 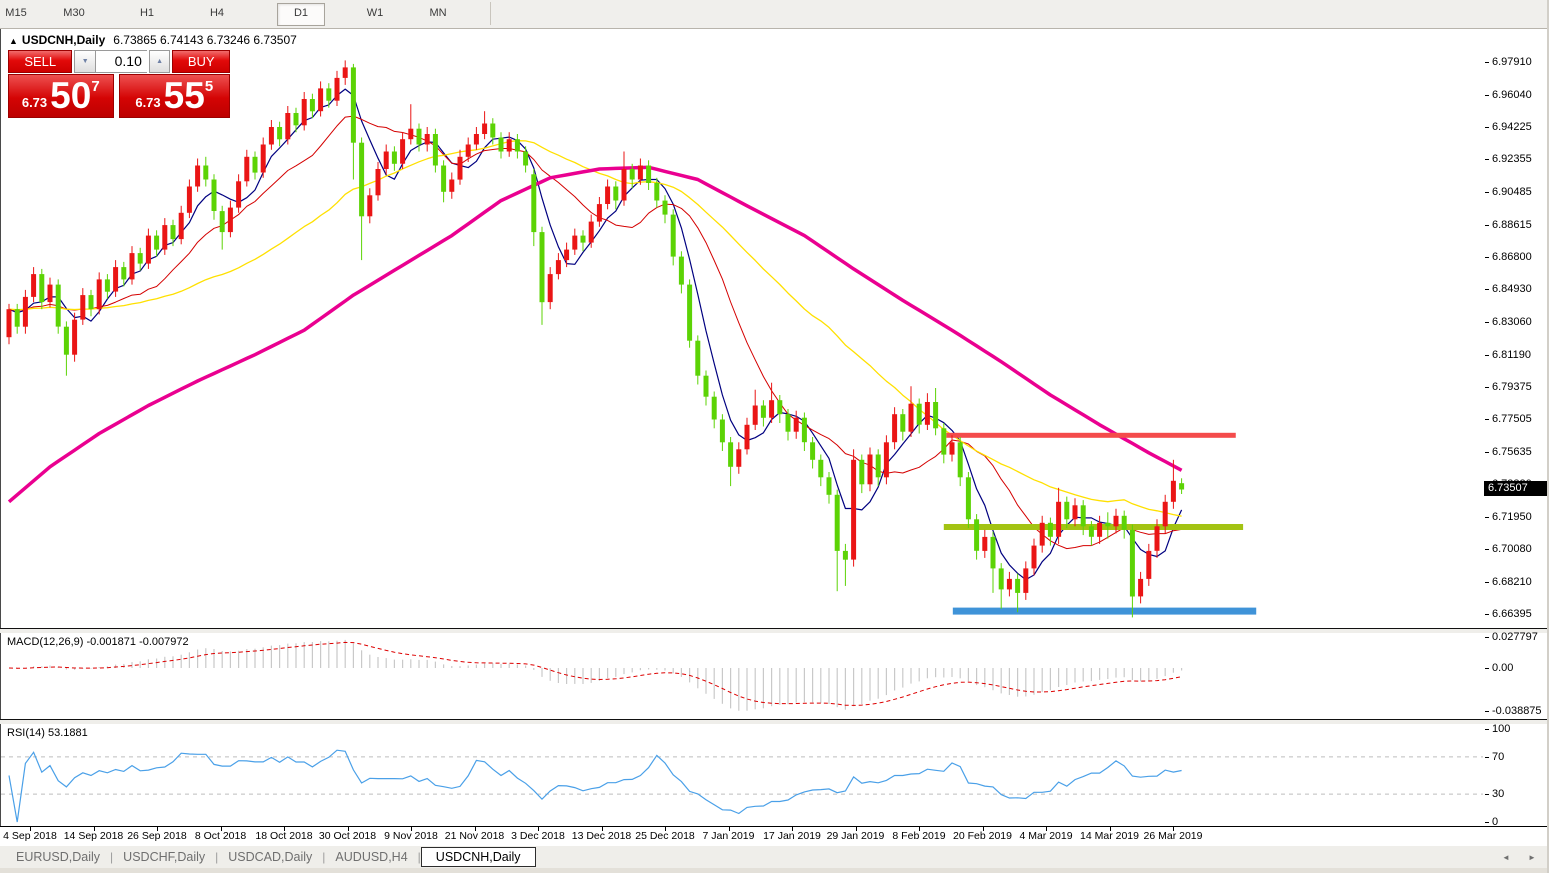 What do you see at coordinates (1516, 674) in the screenshot?
I see `macd-axis: 0.027797 0.00 -0.038875` at bounding box center [1516, 674].